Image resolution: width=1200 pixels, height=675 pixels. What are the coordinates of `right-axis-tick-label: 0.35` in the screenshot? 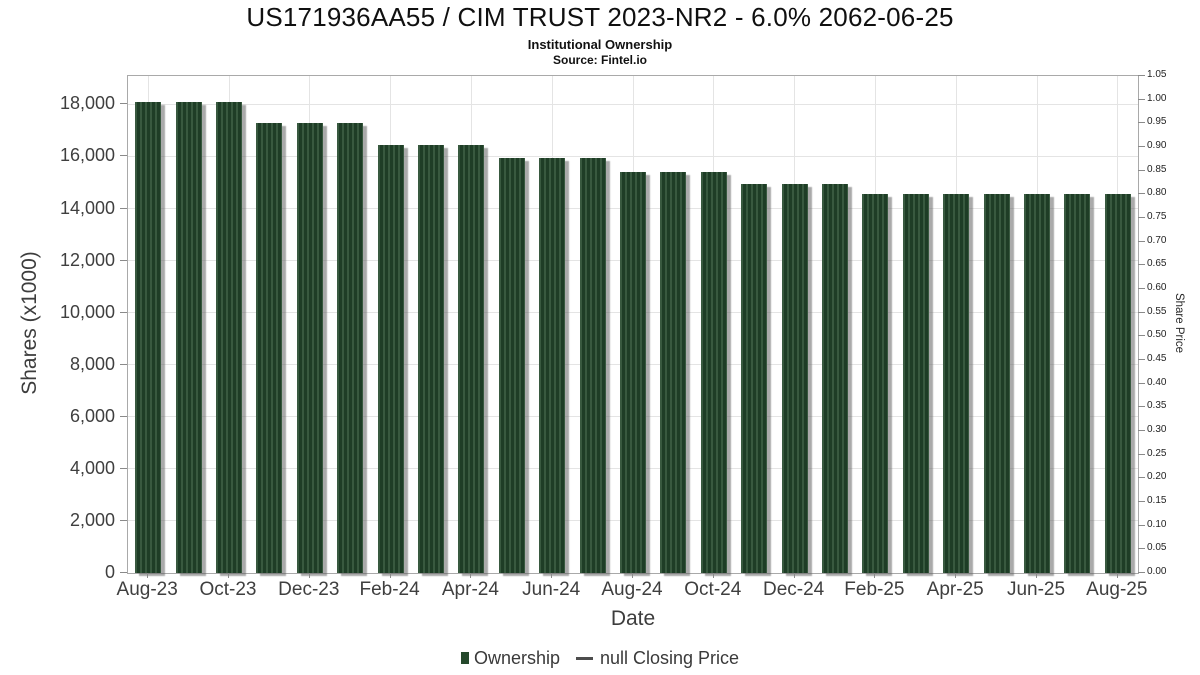 It's located at (1157, 406).